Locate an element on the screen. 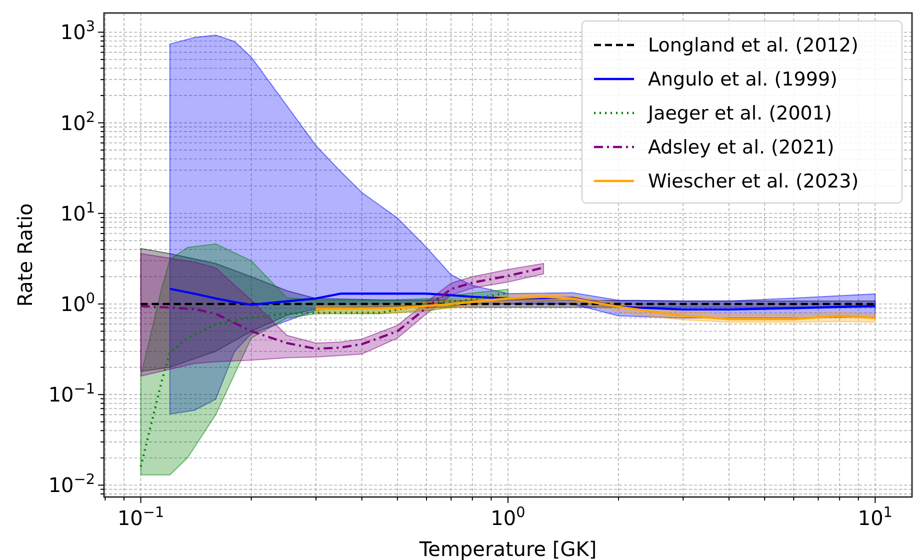 This screenshot has width=918, height=560. x-tick-label: 10$^{1}$ is located at coordinates (875, 517).